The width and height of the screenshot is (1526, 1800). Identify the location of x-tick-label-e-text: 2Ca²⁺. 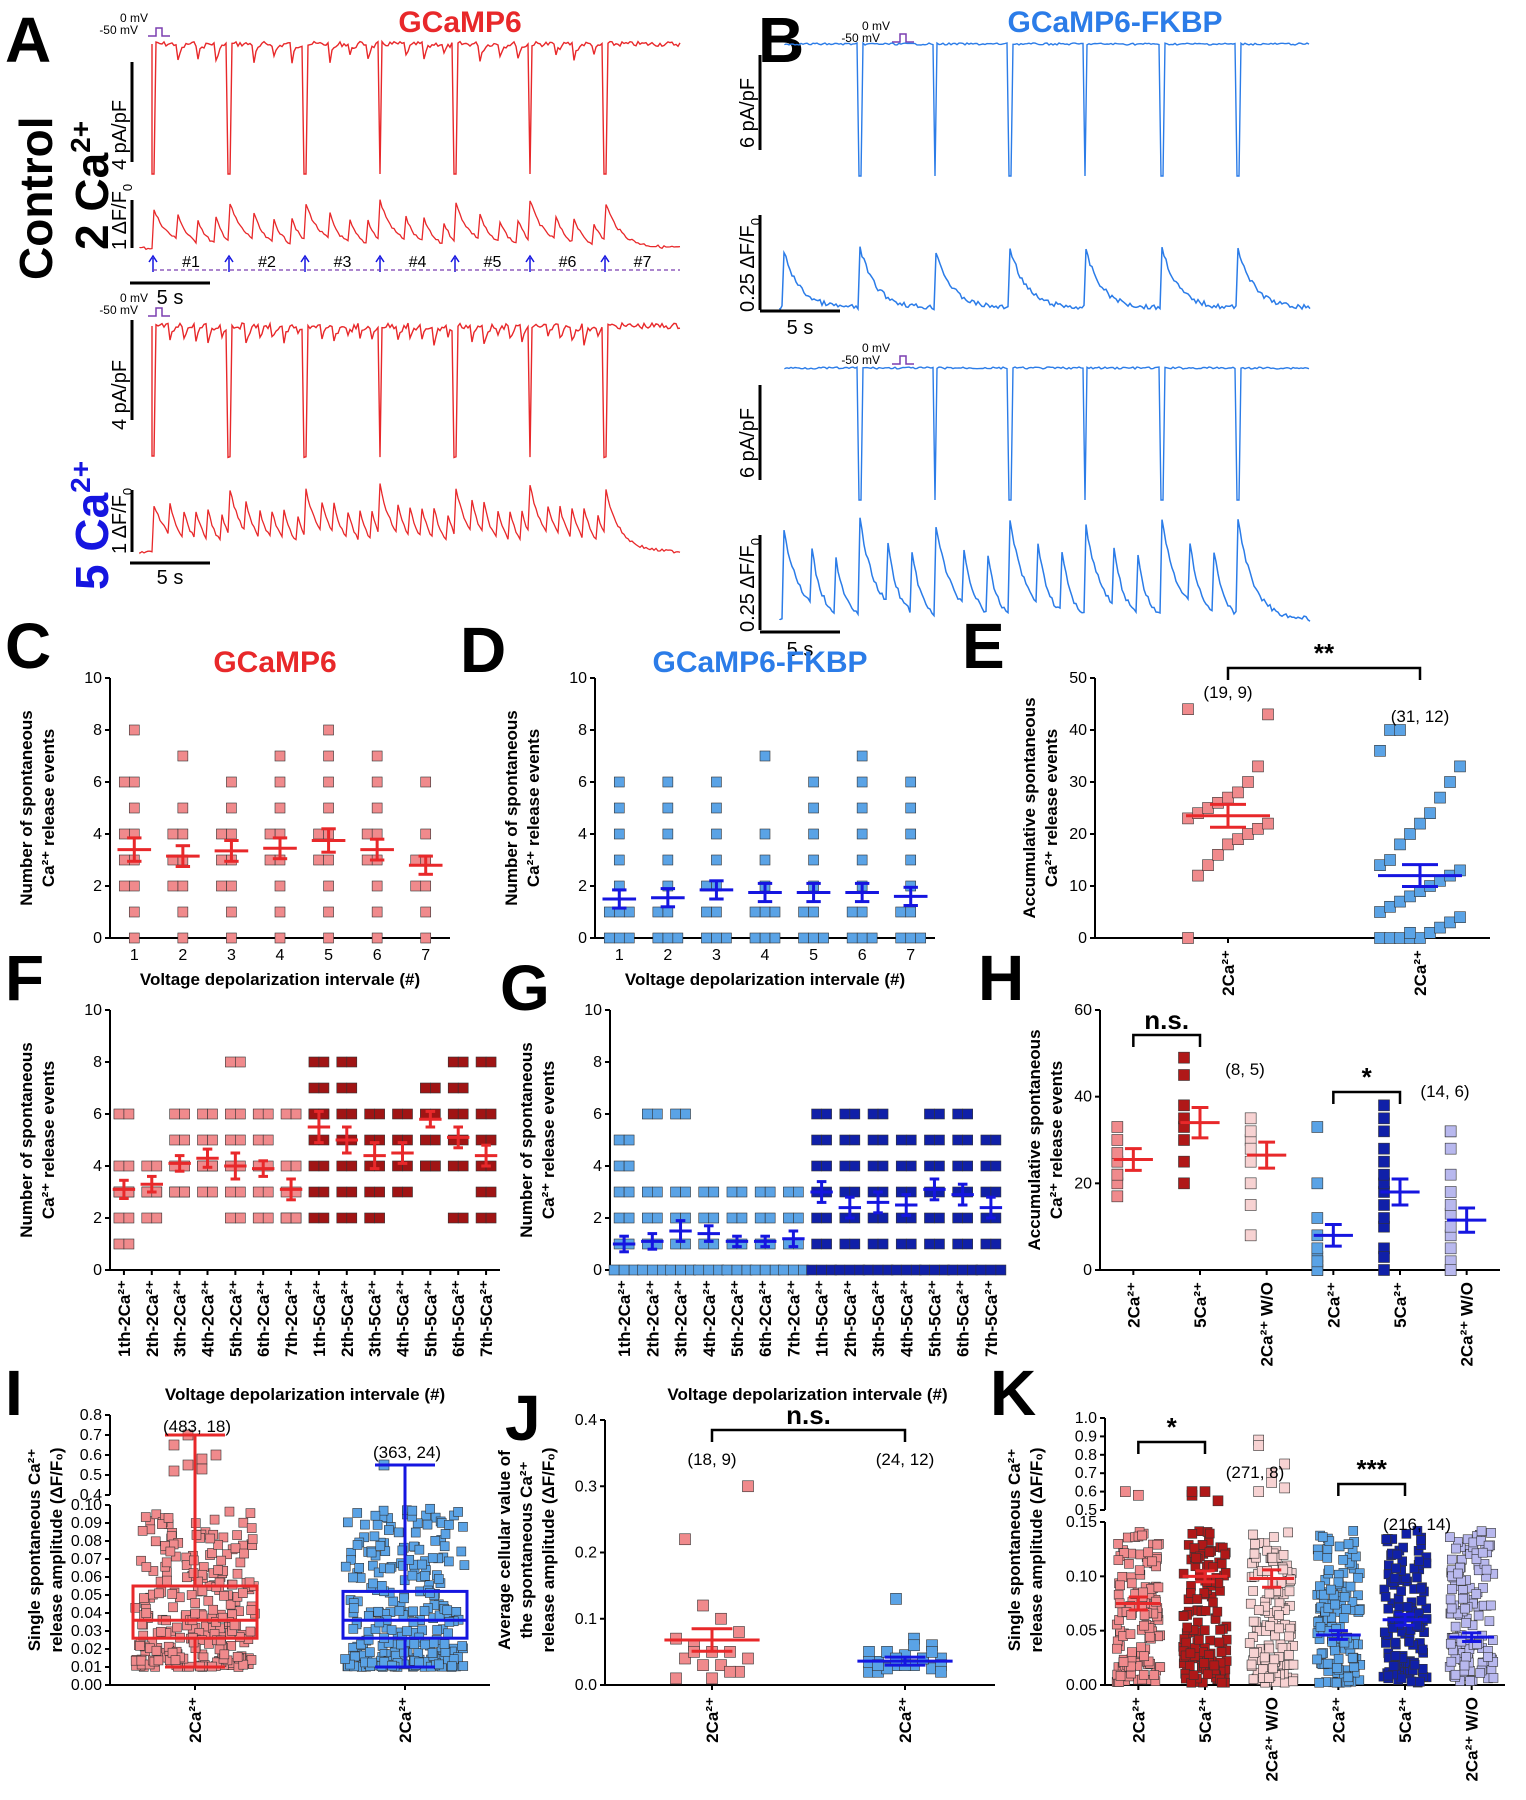
(1420, 973).